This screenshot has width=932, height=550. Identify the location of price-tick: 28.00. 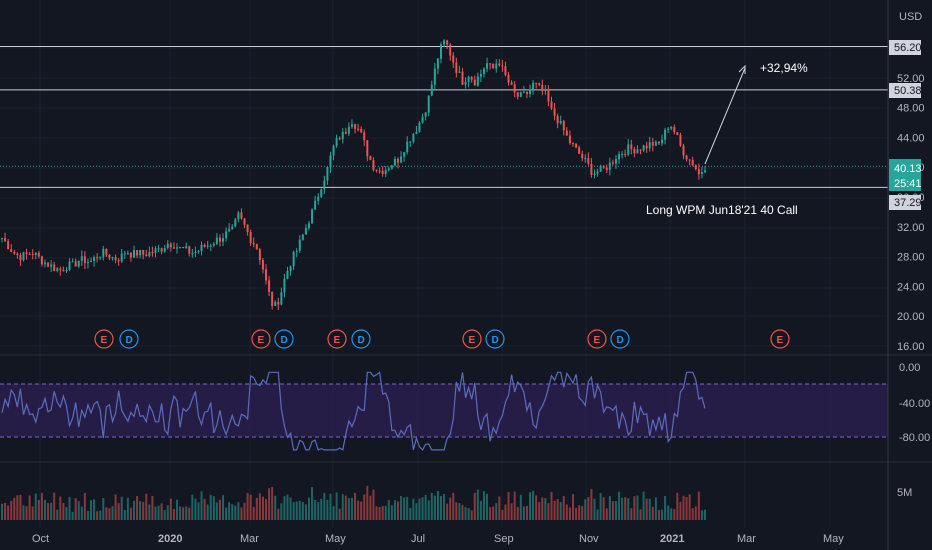
(911, 258).